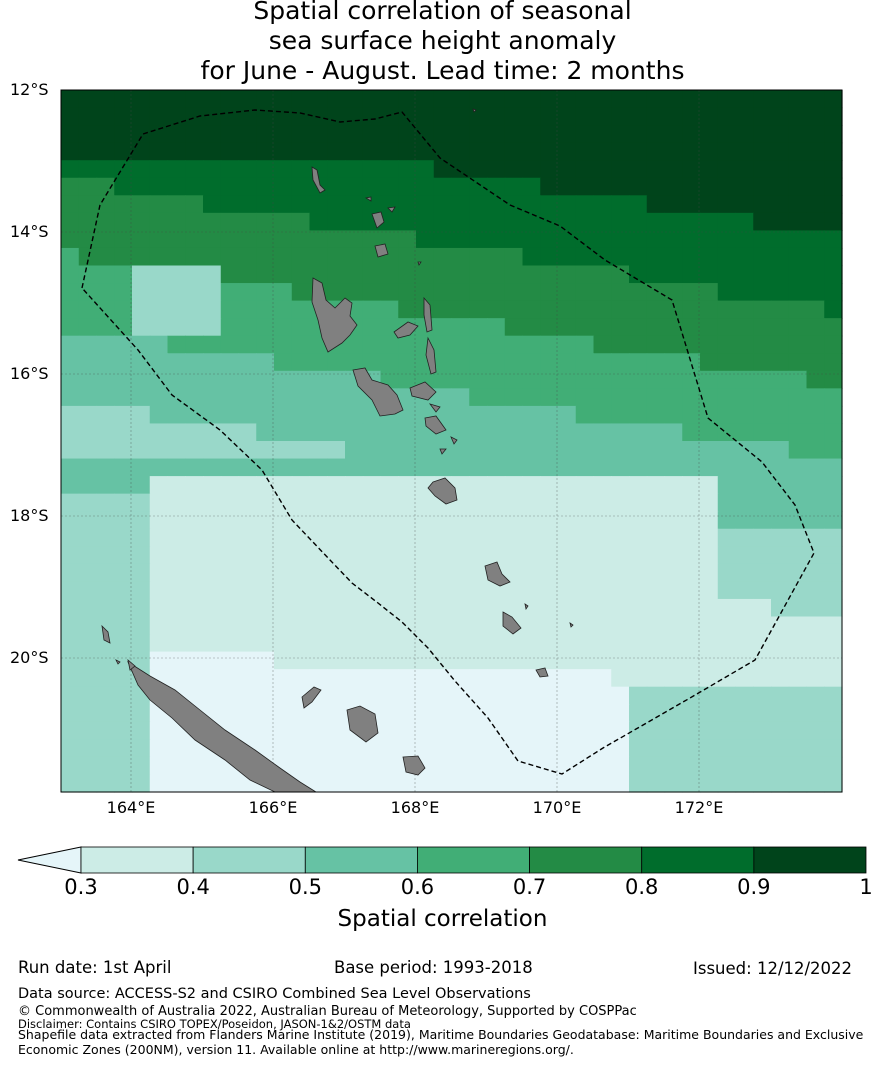 The image size is (885, 1065). Describe the element at coordinates (29, 373) in the screenshot. I see `lat-label-16s: 16°S` at that location.